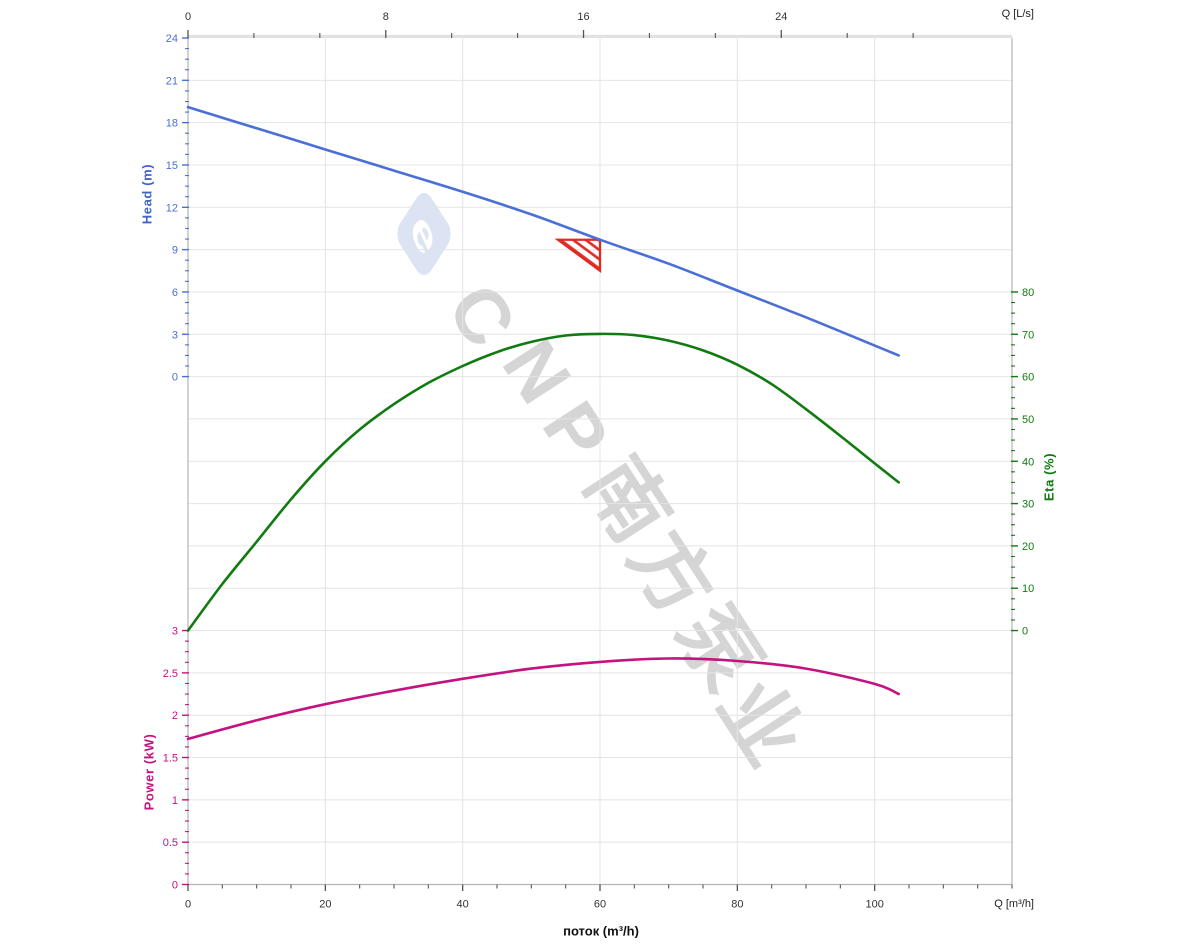  What do you see at coordinates (543, 699) in the screenshot?
I see `power-curve` at bounding box center [543, 699].